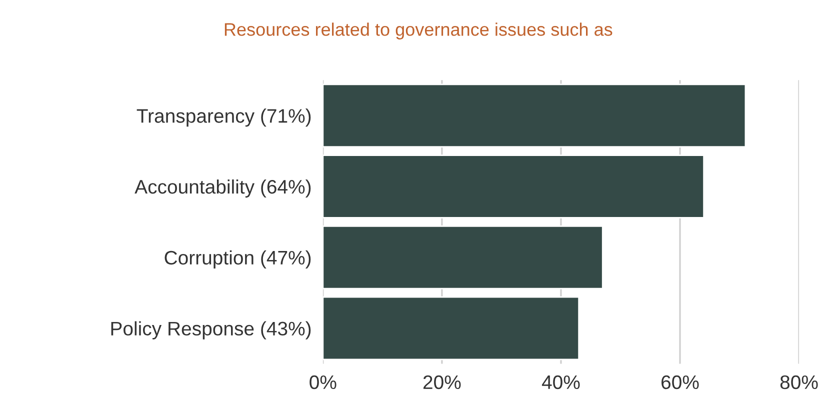  I want to click on y-tick-label: Transparency (71%), so click(223, 117).